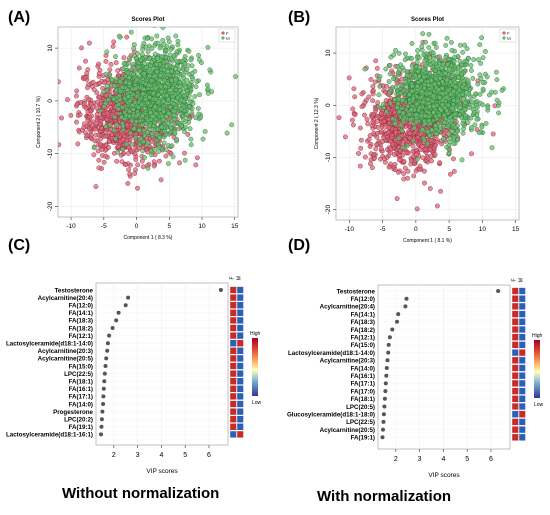  What do you see at coordinates (73, 412) in the screenshot?
I see `feature-label: Progesterone` at bounding box center [73, 412].